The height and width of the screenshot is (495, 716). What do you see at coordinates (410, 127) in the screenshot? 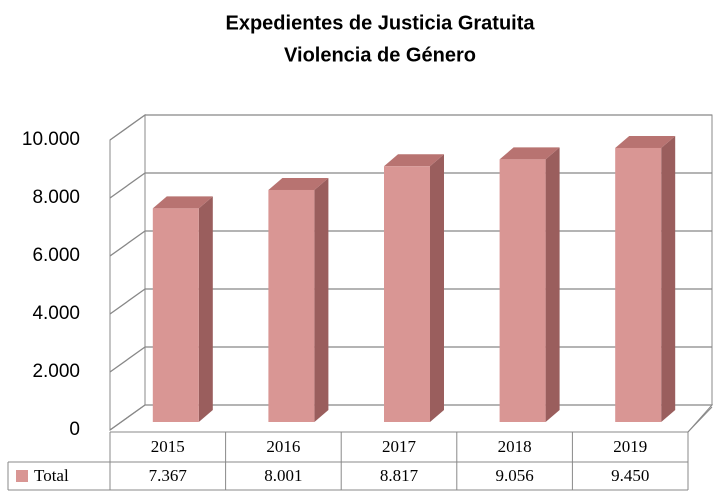
I see `grid-line` at bounding box center [410, 127].